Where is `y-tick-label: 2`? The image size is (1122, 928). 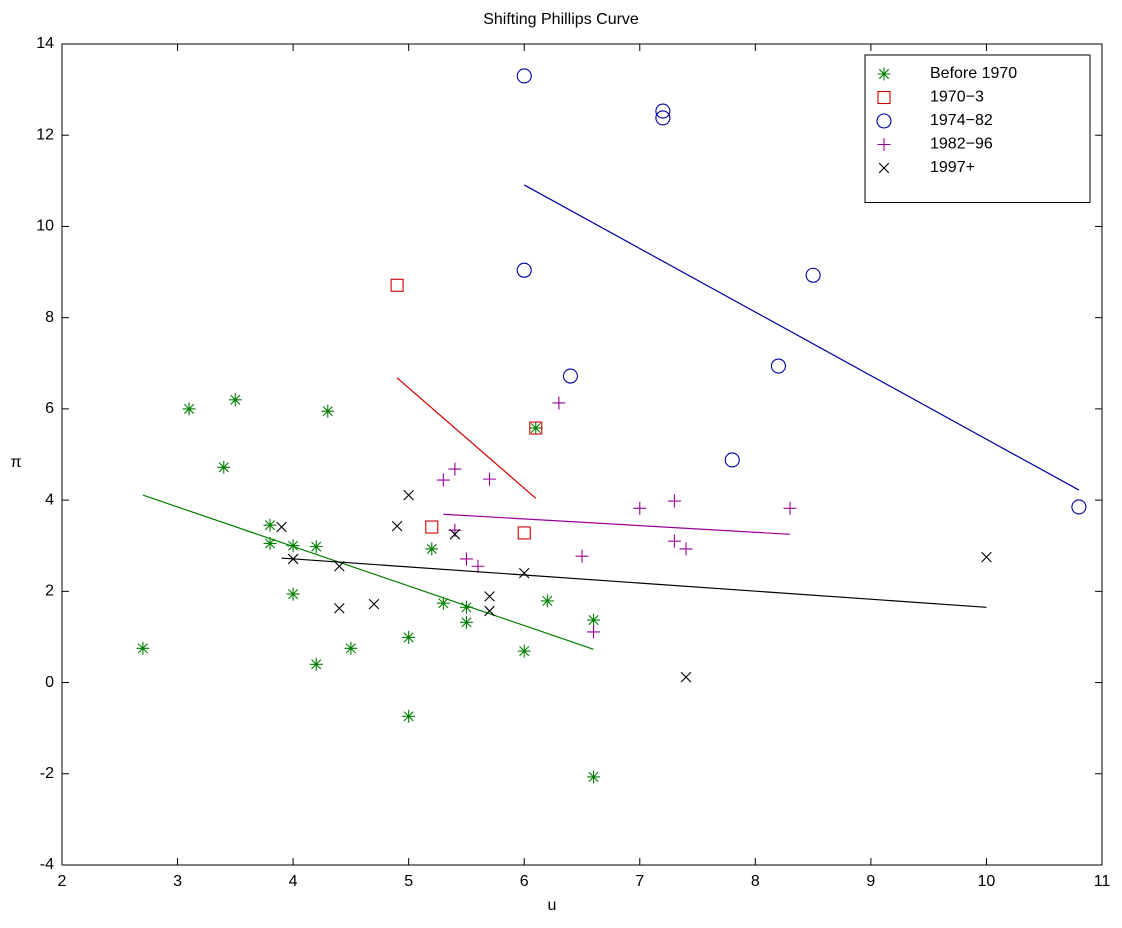 y-tick-label: 2 is located at coordinates (49, 591).